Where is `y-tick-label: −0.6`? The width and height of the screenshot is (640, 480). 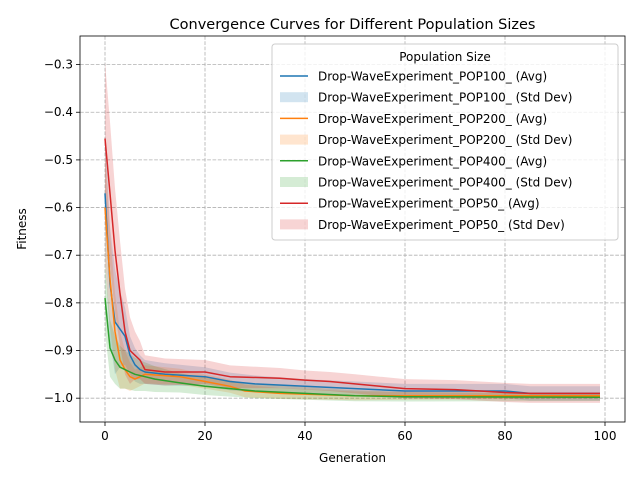 y-tick-label: −0.6 is located at coordinates (58, 208).